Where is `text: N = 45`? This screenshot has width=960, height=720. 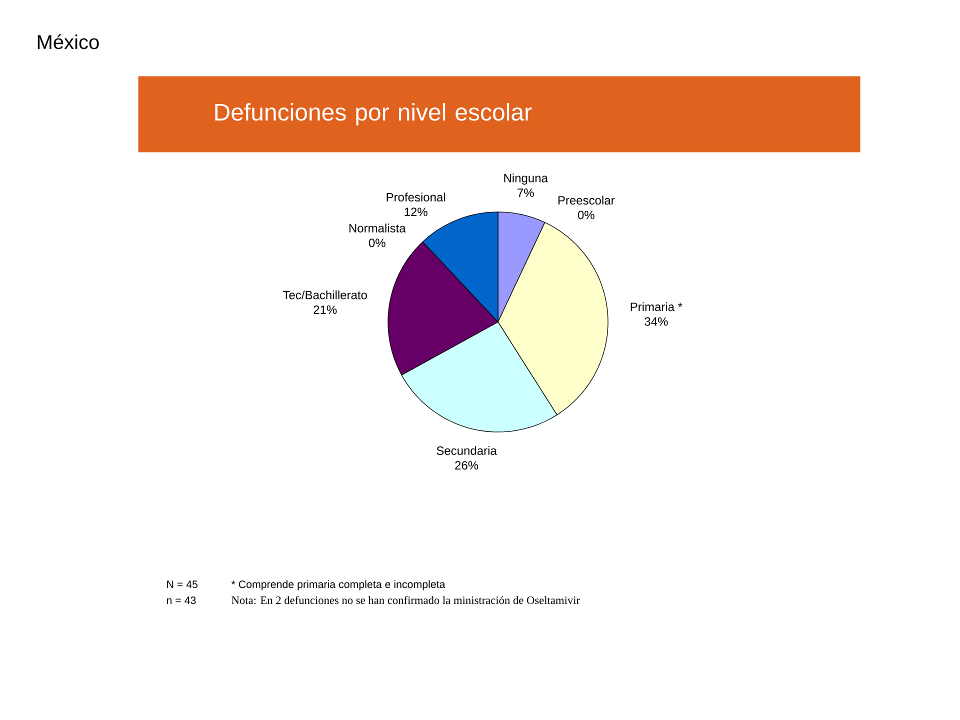 text: N = 45 is located at coordinates (182, 584).